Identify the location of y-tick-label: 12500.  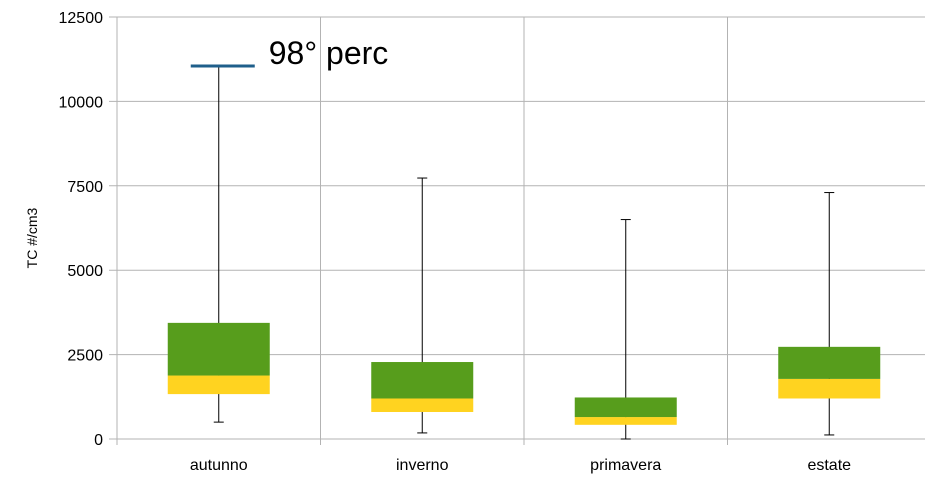
(81, 18).